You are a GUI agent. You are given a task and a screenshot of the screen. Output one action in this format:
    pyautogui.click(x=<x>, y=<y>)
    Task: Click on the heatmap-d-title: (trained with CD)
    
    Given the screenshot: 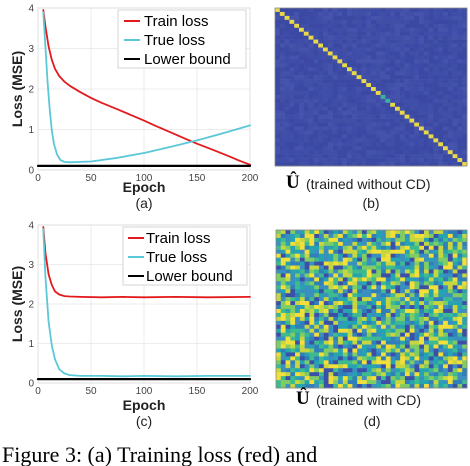 What is the action you would take?
    pyautogui.click(x=368, y=400)
    